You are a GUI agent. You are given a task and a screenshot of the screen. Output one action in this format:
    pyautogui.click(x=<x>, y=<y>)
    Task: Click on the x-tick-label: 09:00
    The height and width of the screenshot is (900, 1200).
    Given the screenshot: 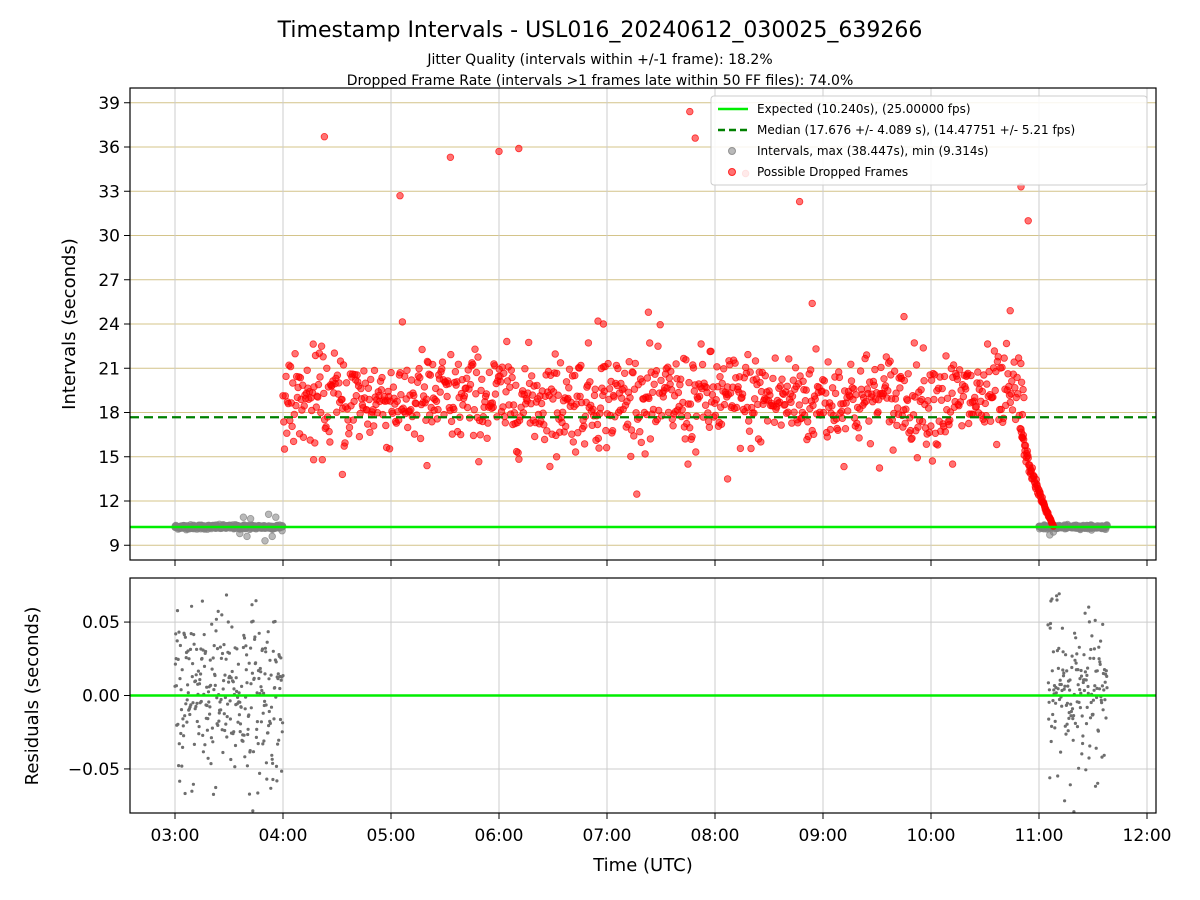 What is the action you would take?
    pyautogui.click(x=823, y=836)
    